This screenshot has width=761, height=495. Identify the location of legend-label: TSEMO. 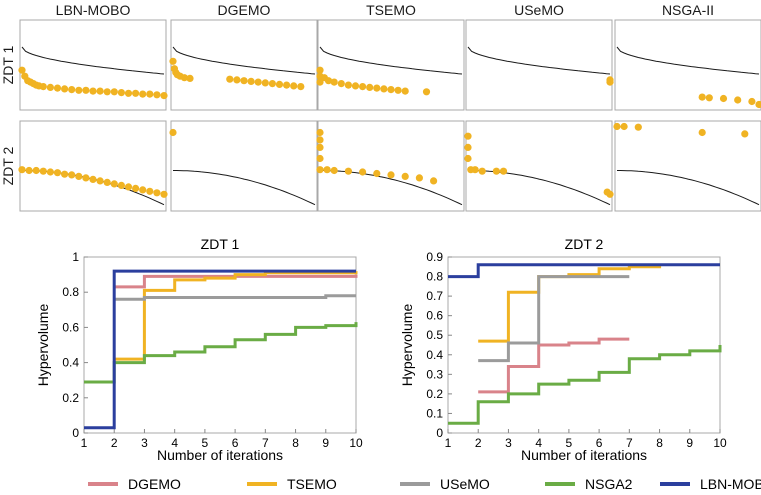
(312, 484).